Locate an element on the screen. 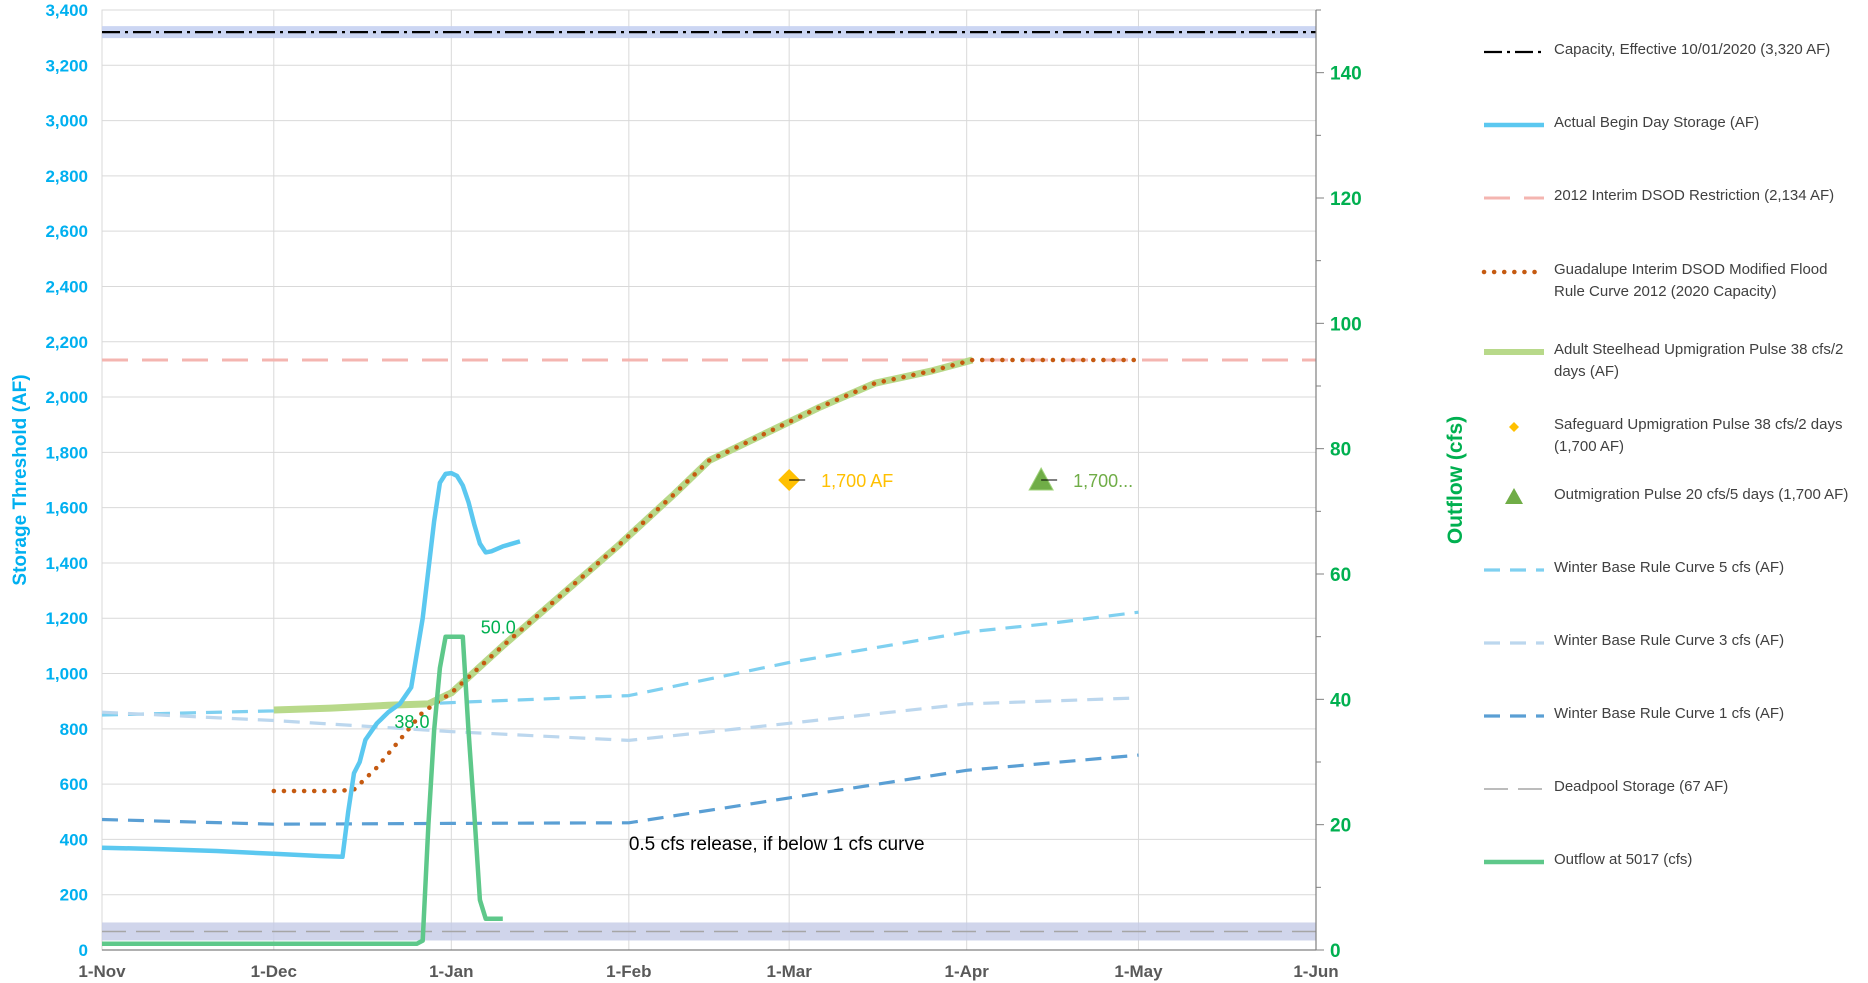  legend-item-outflow: Outflow at 5017 (cfs) is located at coordinates (1670, 862).